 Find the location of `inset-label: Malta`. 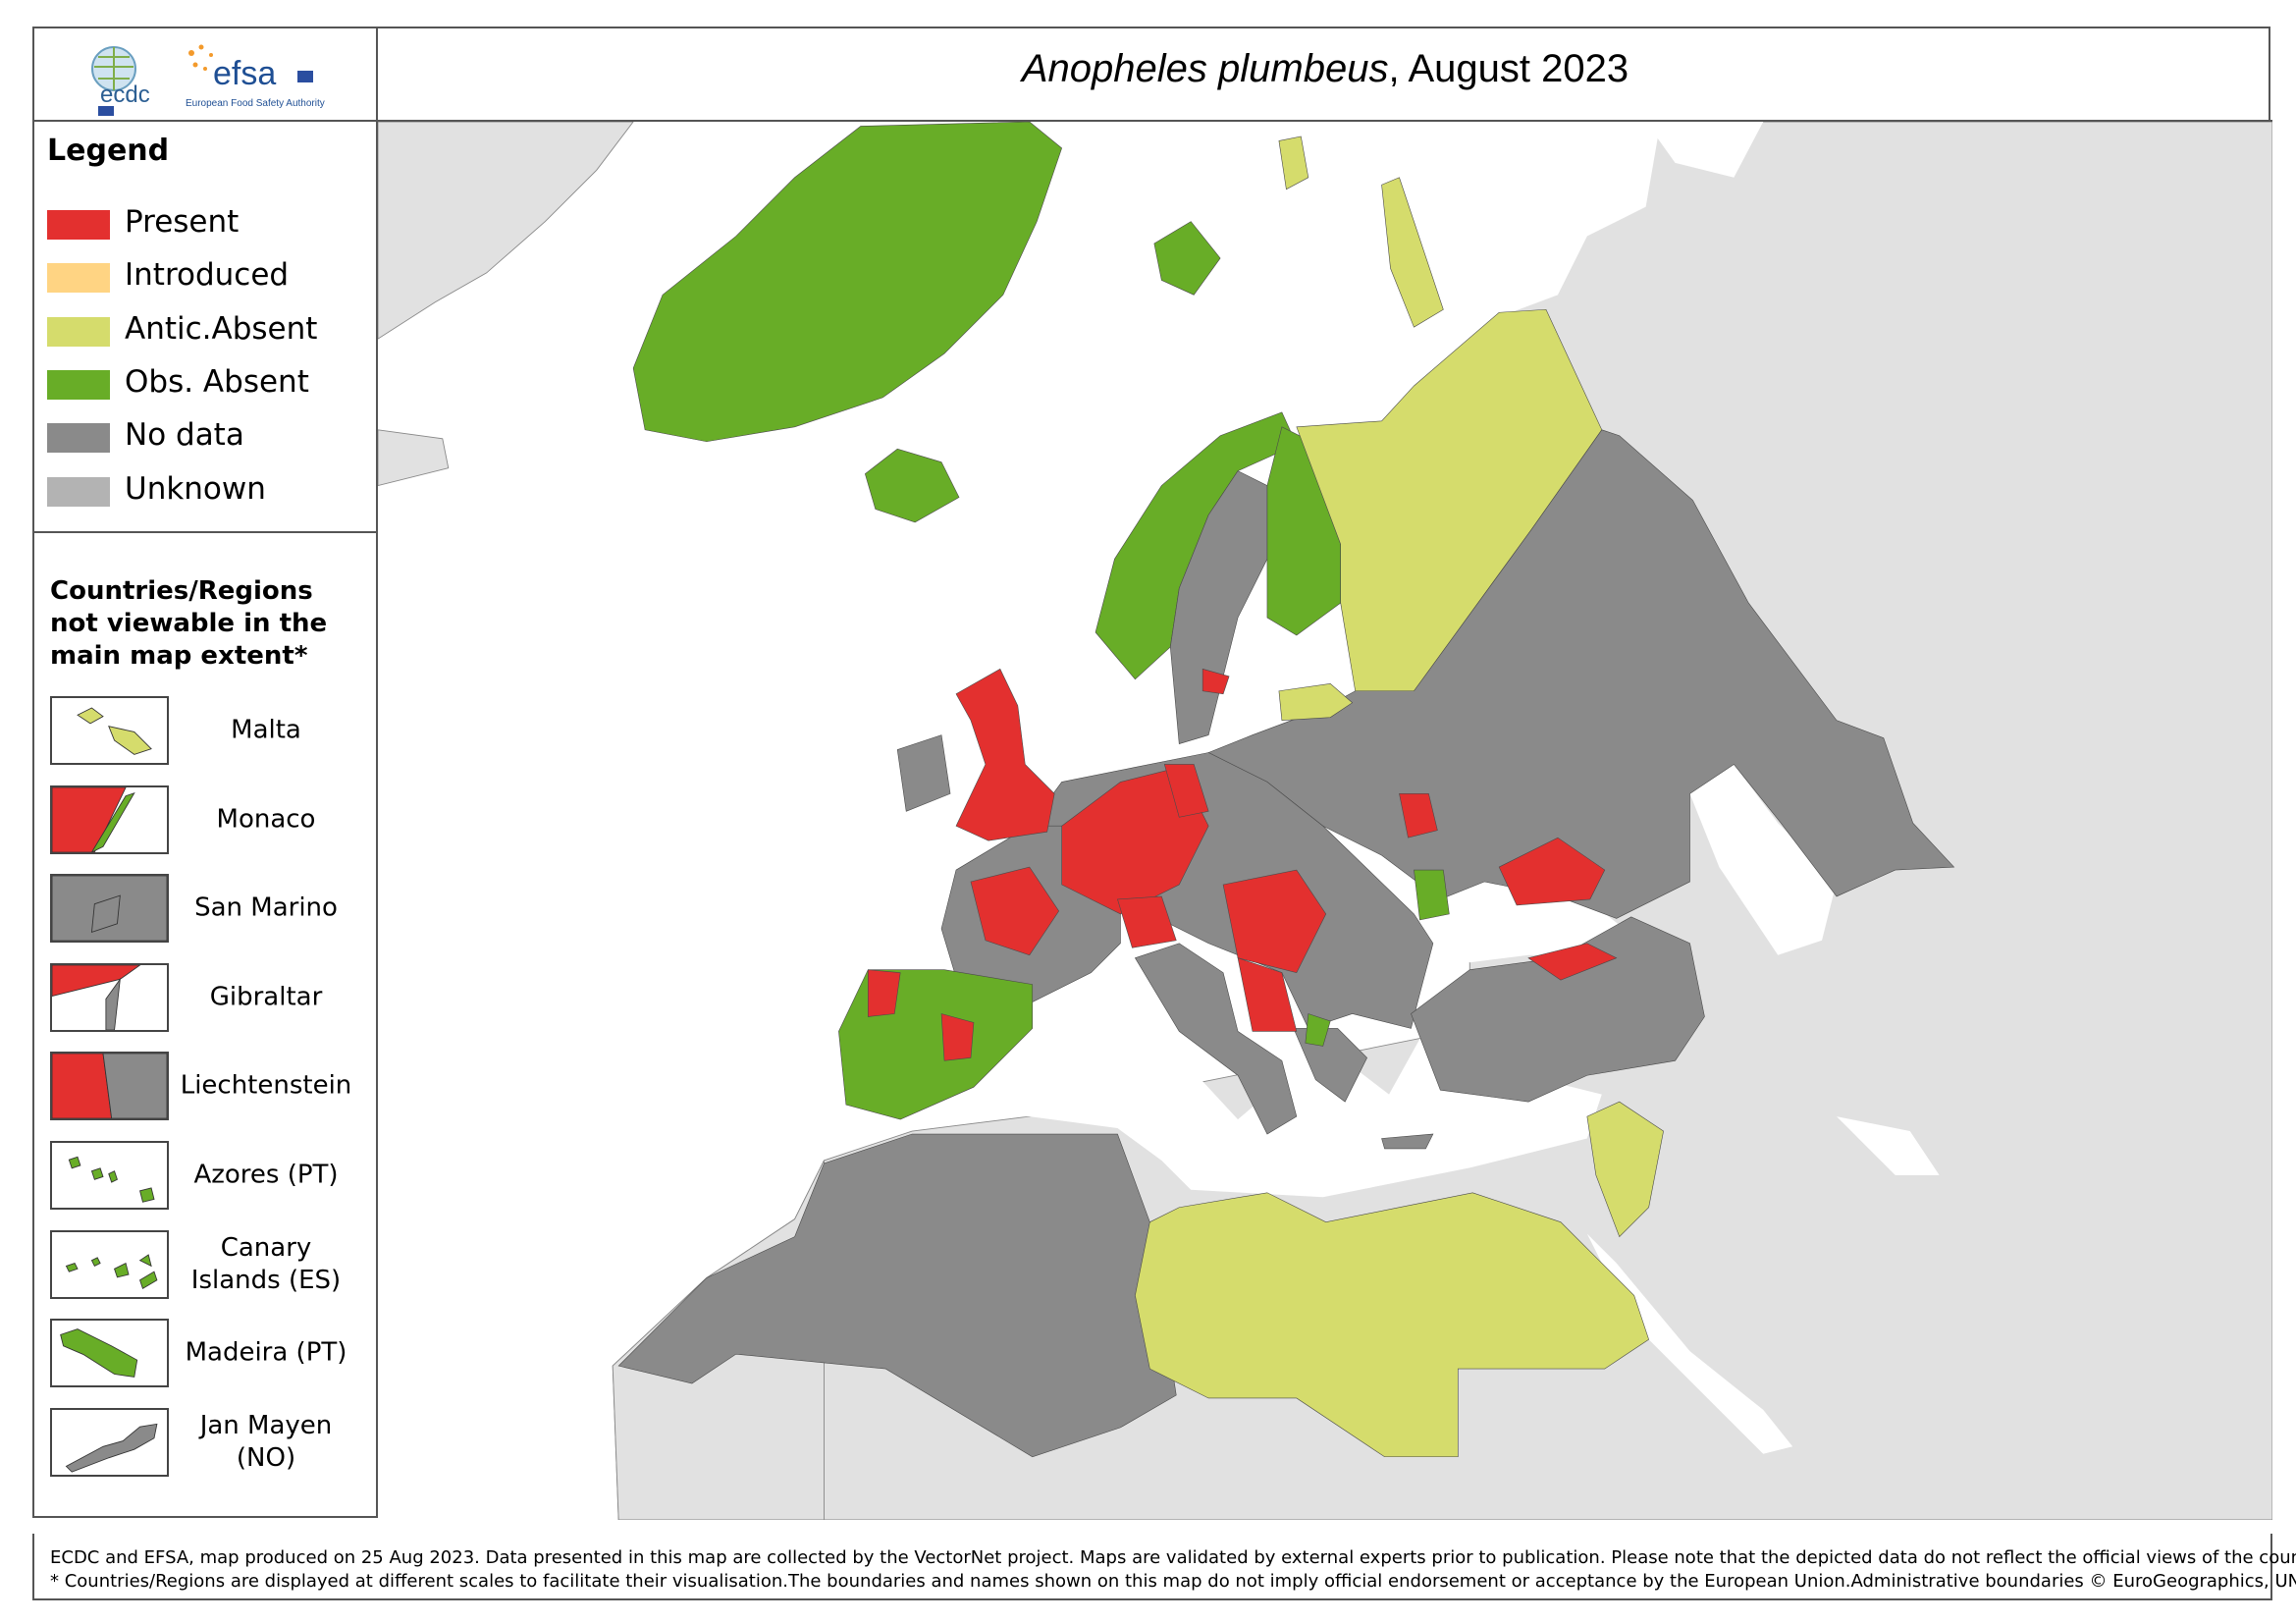

inset-label: Malta is located at coordinates (266, 730).